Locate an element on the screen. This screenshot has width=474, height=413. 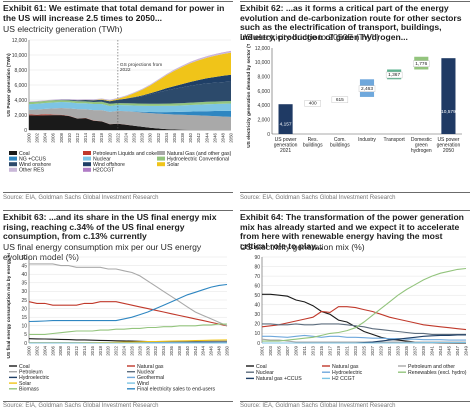
exhibit-61-legend-label: Wind offshore is located at coordinates (109, 165).